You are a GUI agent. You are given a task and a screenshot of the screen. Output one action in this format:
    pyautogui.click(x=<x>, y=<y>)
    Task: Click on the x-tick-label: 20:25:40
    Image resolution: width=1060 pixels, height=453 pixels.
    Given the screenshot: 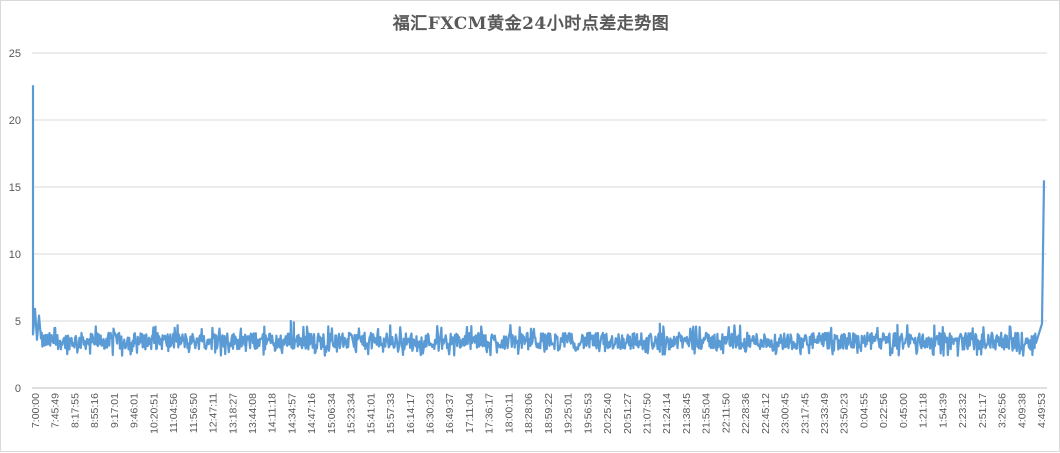 What is the action you would take?
    pyautogui.click(x=608, y=413)
    